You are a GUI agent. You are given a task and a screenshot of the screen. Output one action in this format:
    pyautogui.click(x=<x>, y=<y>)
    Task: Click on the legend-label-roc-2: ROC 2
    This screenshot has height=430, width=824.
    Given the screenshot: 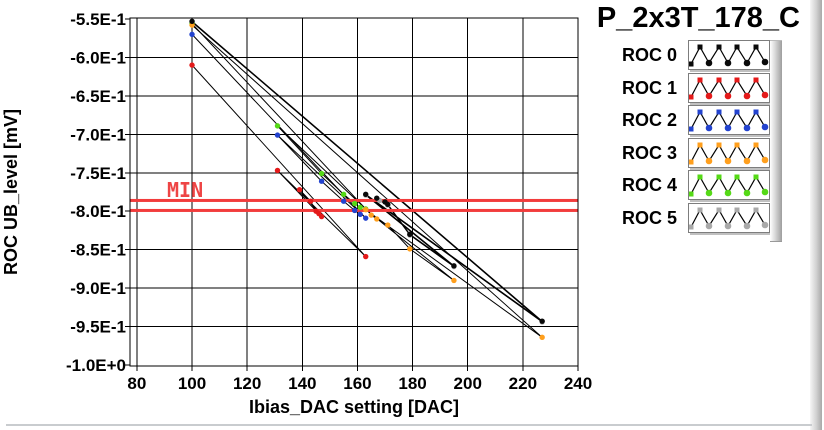 What is the action you would take?
    pyautogui.click(x=649, y=120)
    